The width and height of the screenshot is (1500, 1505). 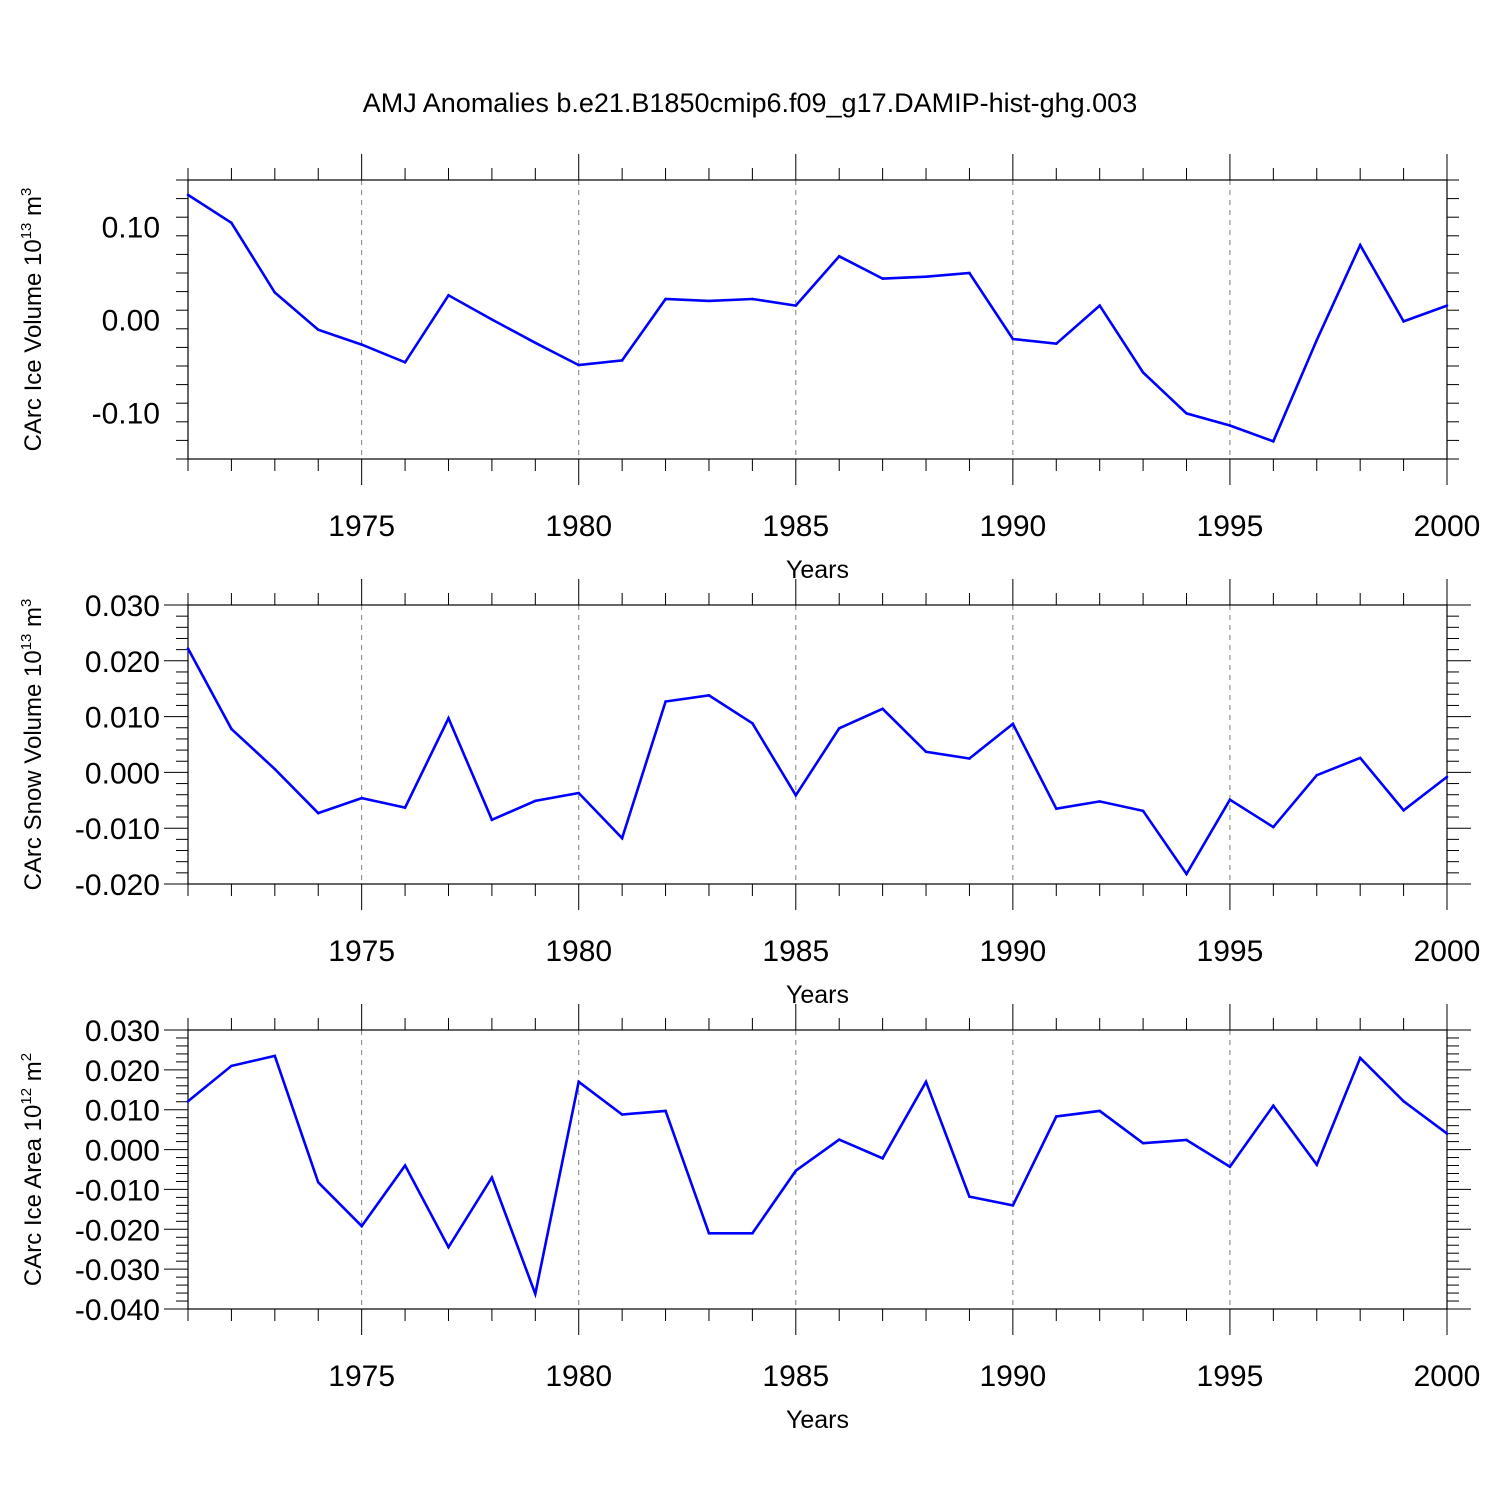 What do you see at coordinates (131, 321) in the screenshot?
I see `y-tick-label: 0.00` at bounding box center [131, 321].